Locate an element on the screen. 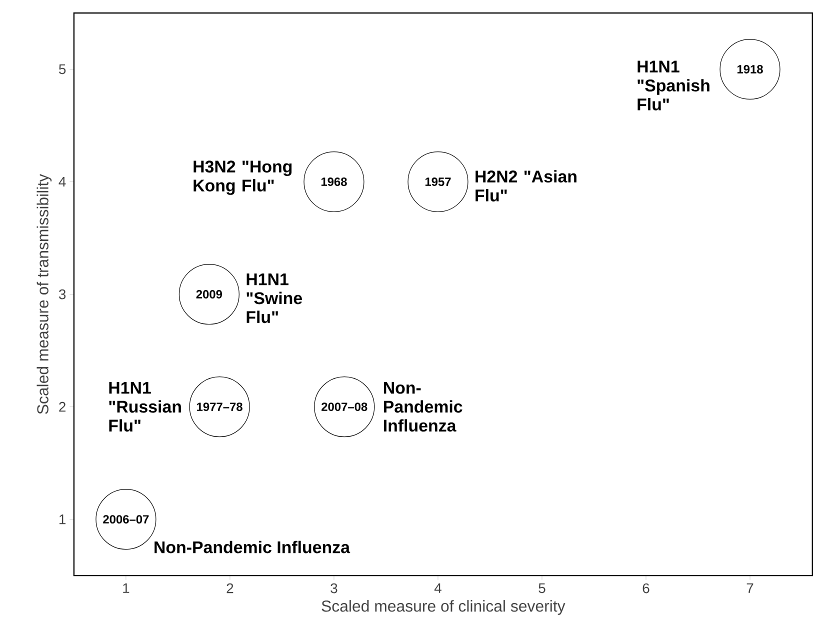 The height and width of the screenshot is (643, 813). y-tick-label: 1 is located at coordinates (62, 519).